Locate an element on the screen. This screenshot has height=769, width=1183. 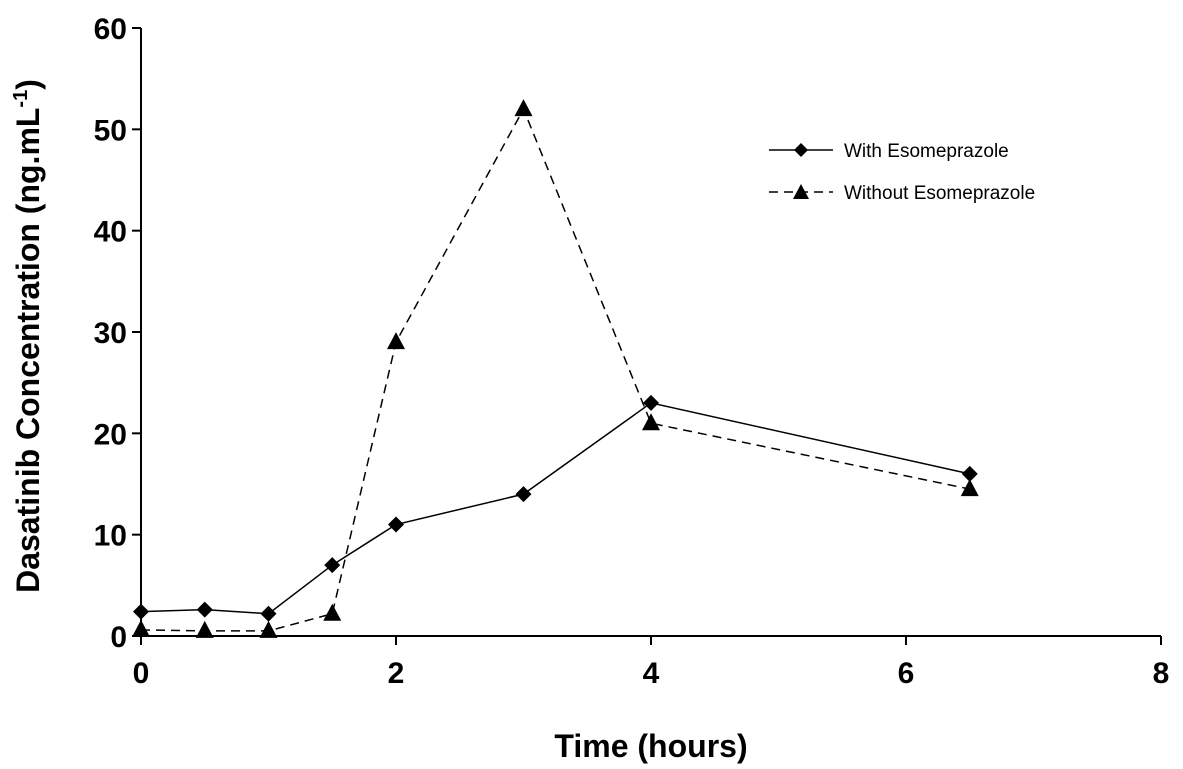
y-tick-label: 50 is located at coordinates (110, 130).